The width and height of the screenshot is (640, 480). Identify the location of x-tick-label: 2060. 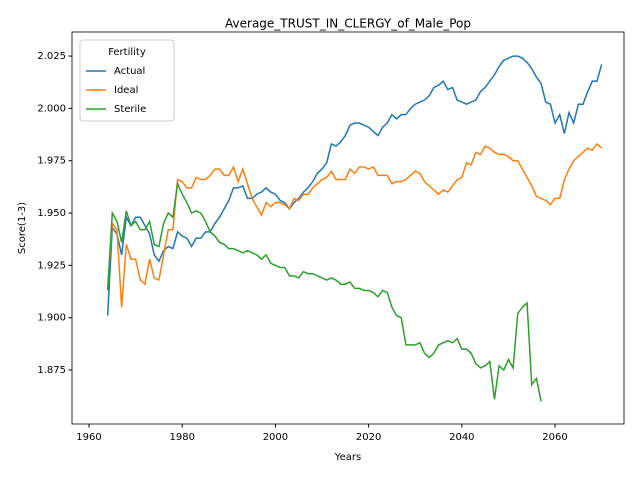
(554, 437).